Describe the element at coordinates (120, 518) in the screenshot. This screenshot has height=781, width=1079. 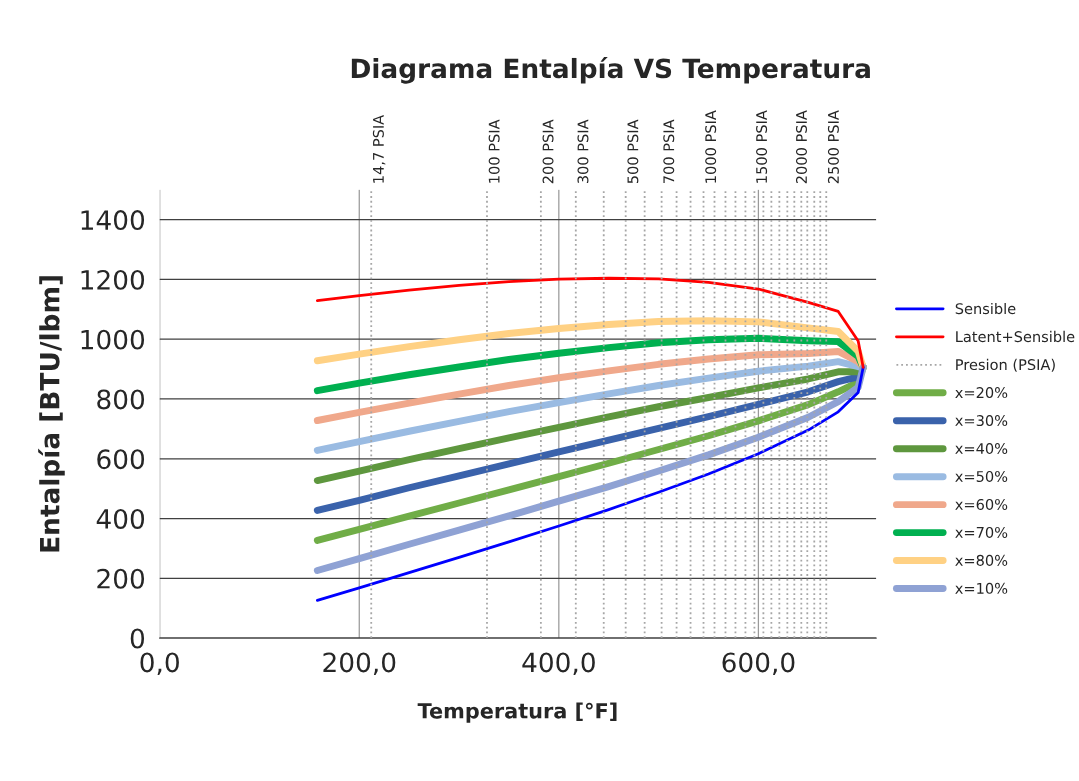
I see `y-tick-label: 400` at that location.